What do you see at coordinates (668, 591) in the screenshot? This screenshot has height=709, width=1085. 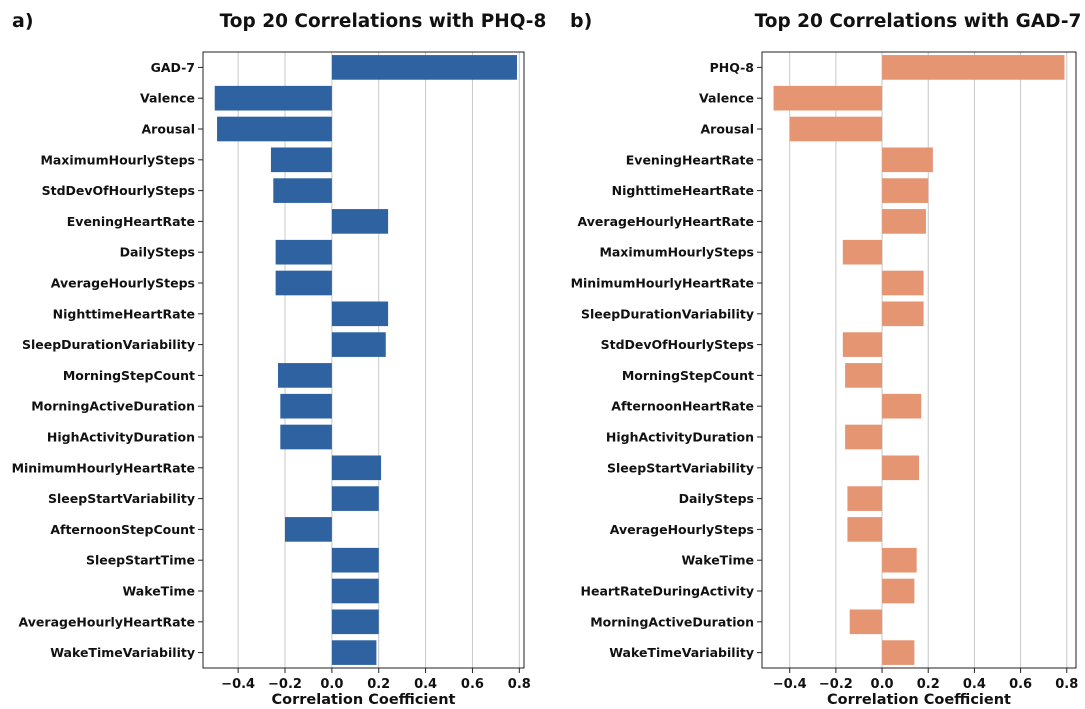 I see `y-tick-label: HeartRateDuringActivity` at bounding box center [668, 591].